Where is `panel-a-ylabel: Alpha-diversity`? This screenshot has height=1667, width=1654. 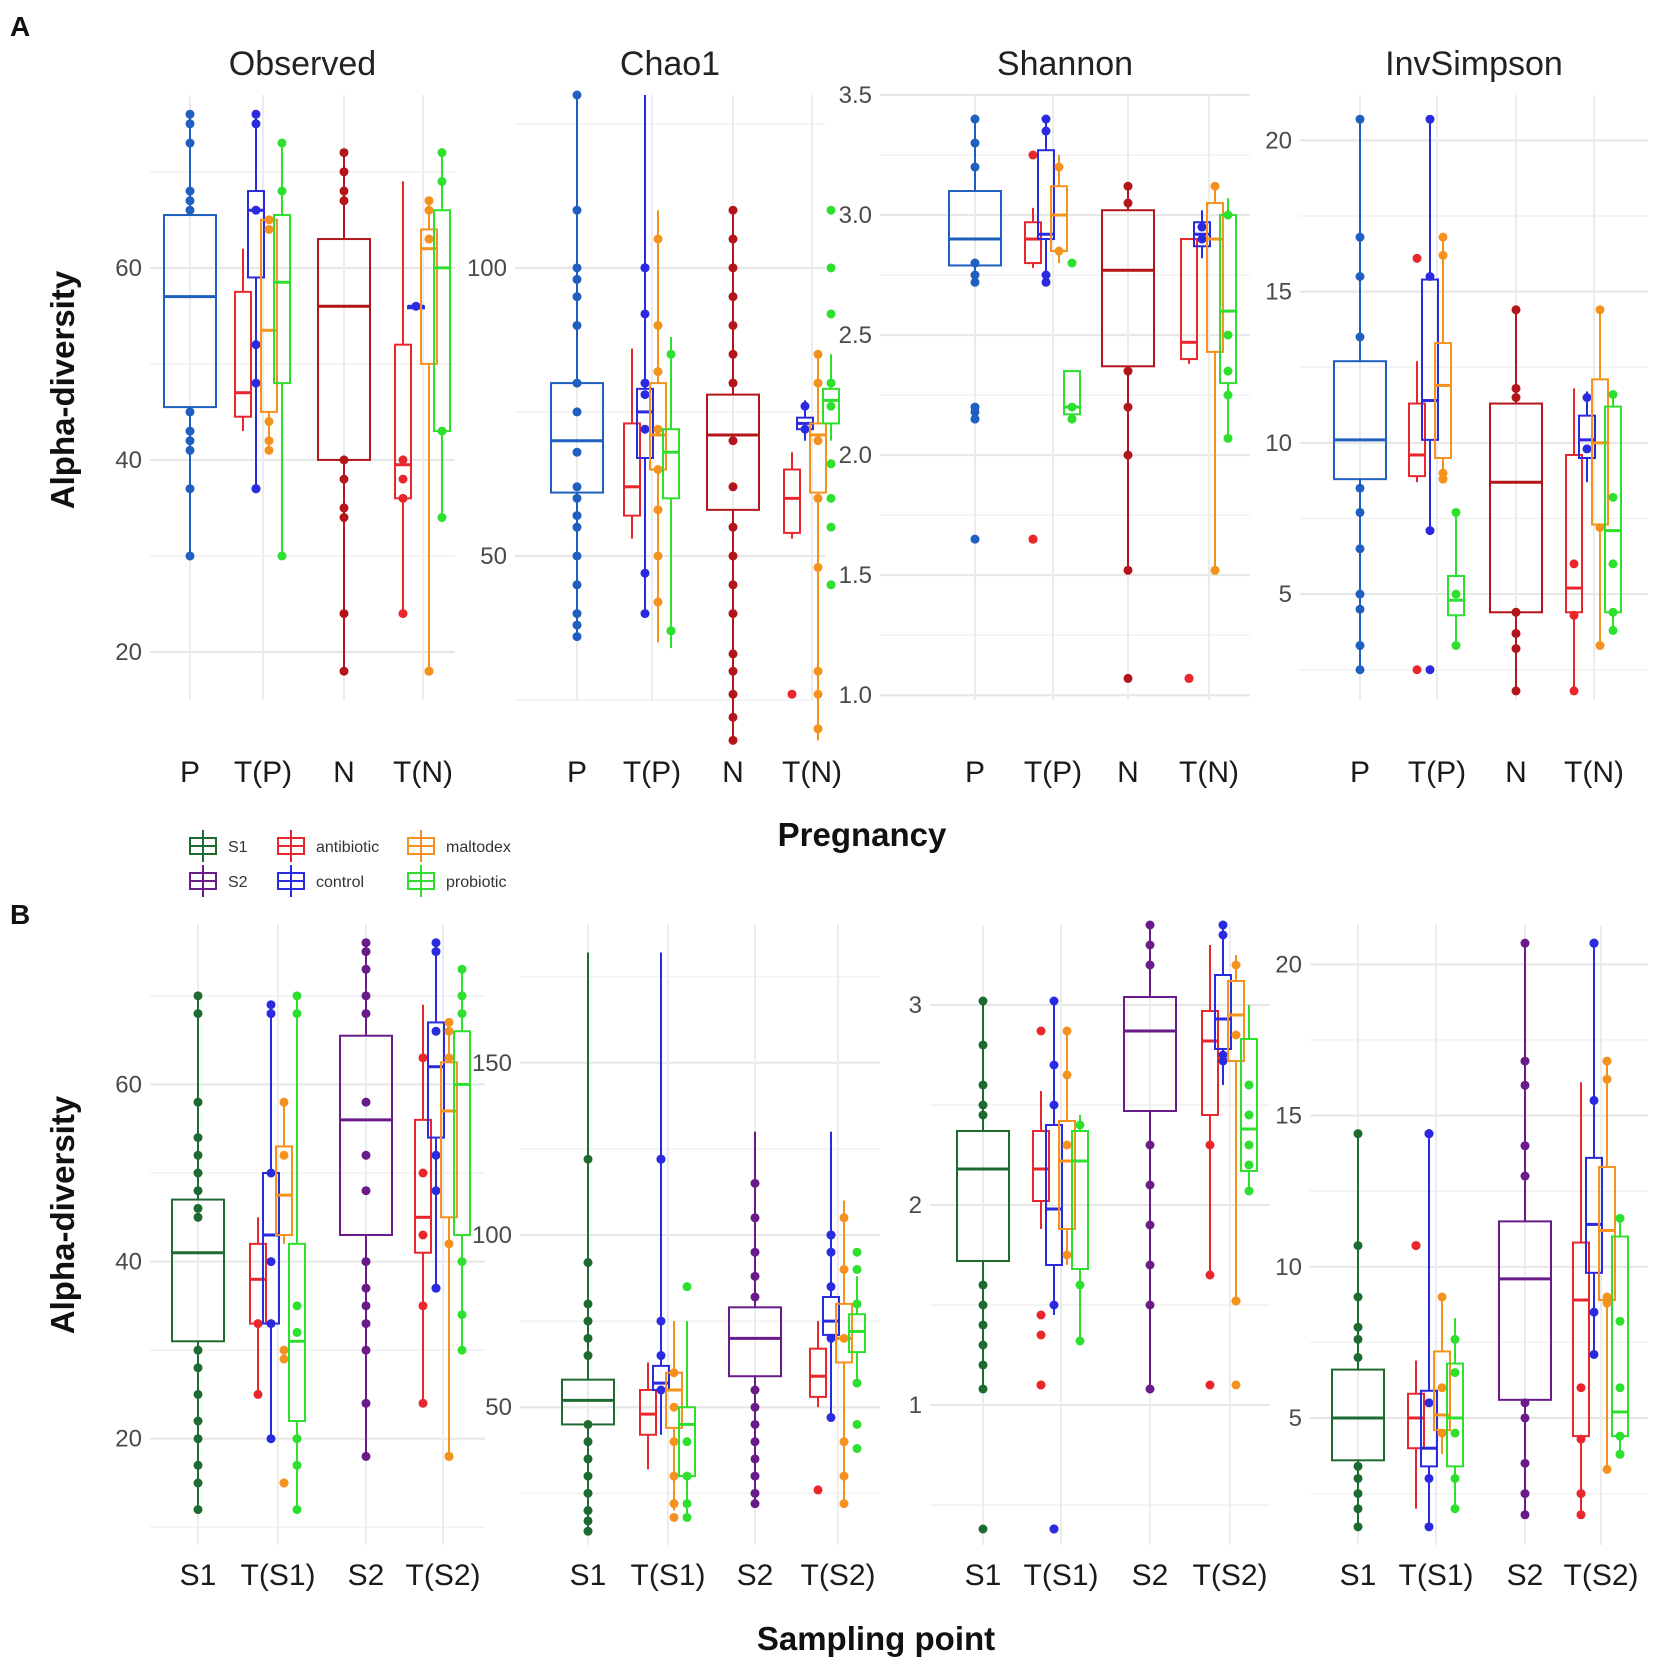 panel-a-ylabel: Alpha-diversity is located at coordinates (62, 389).